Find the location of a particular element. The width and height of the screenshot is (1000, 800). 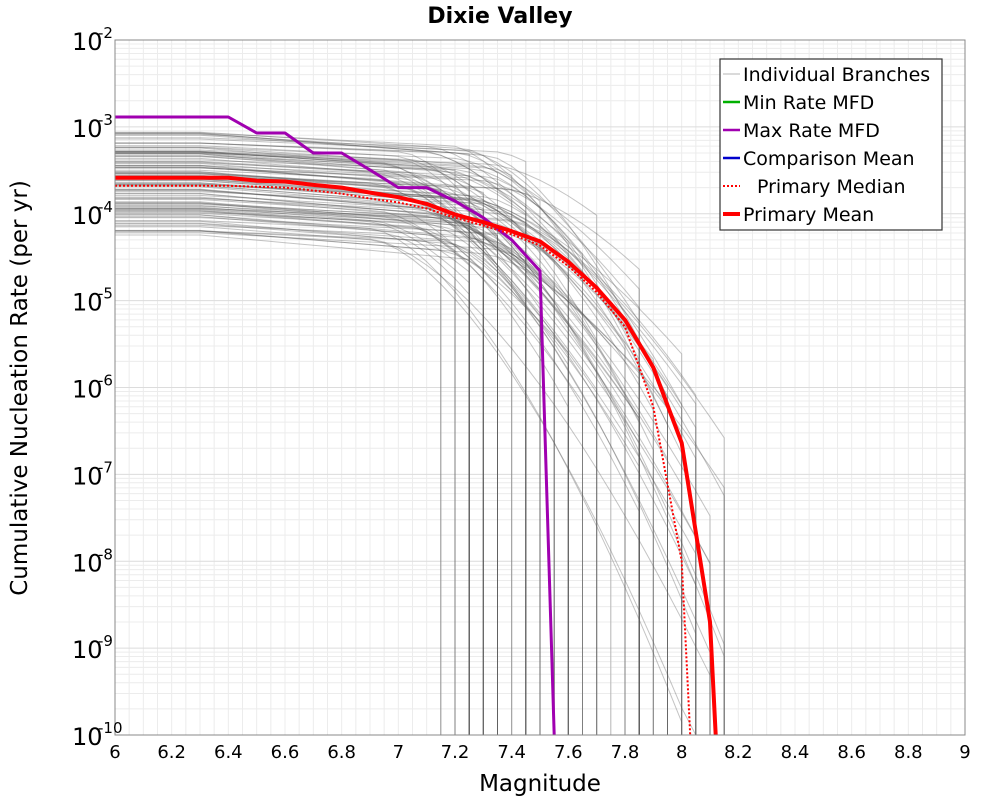

y-tick: 10⁻³ is located at coordinates (92, 127).